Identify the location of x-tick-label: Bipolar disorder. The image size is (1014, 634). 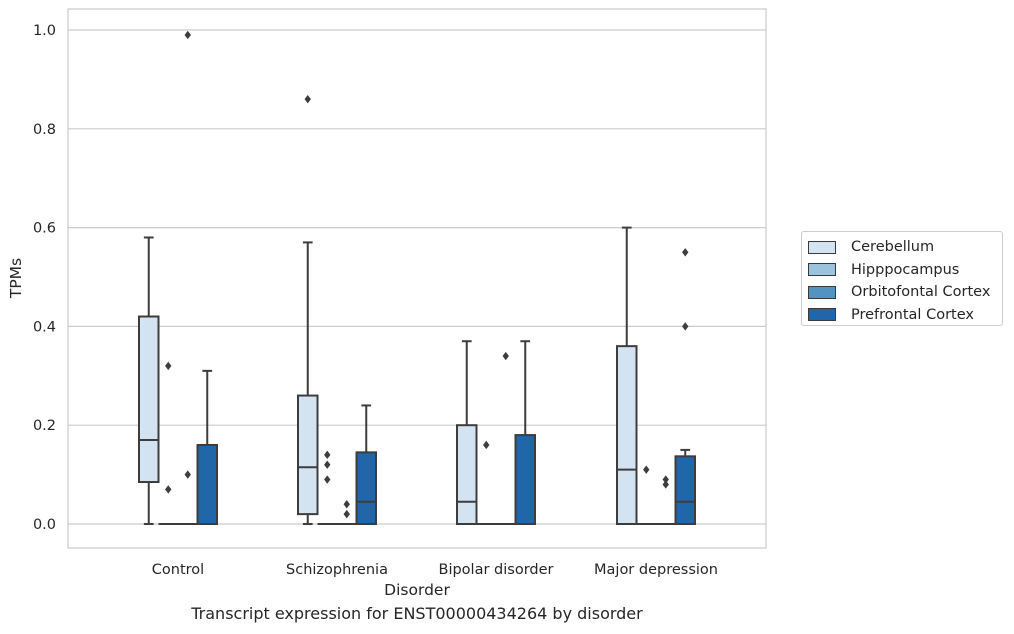
(496, 570).